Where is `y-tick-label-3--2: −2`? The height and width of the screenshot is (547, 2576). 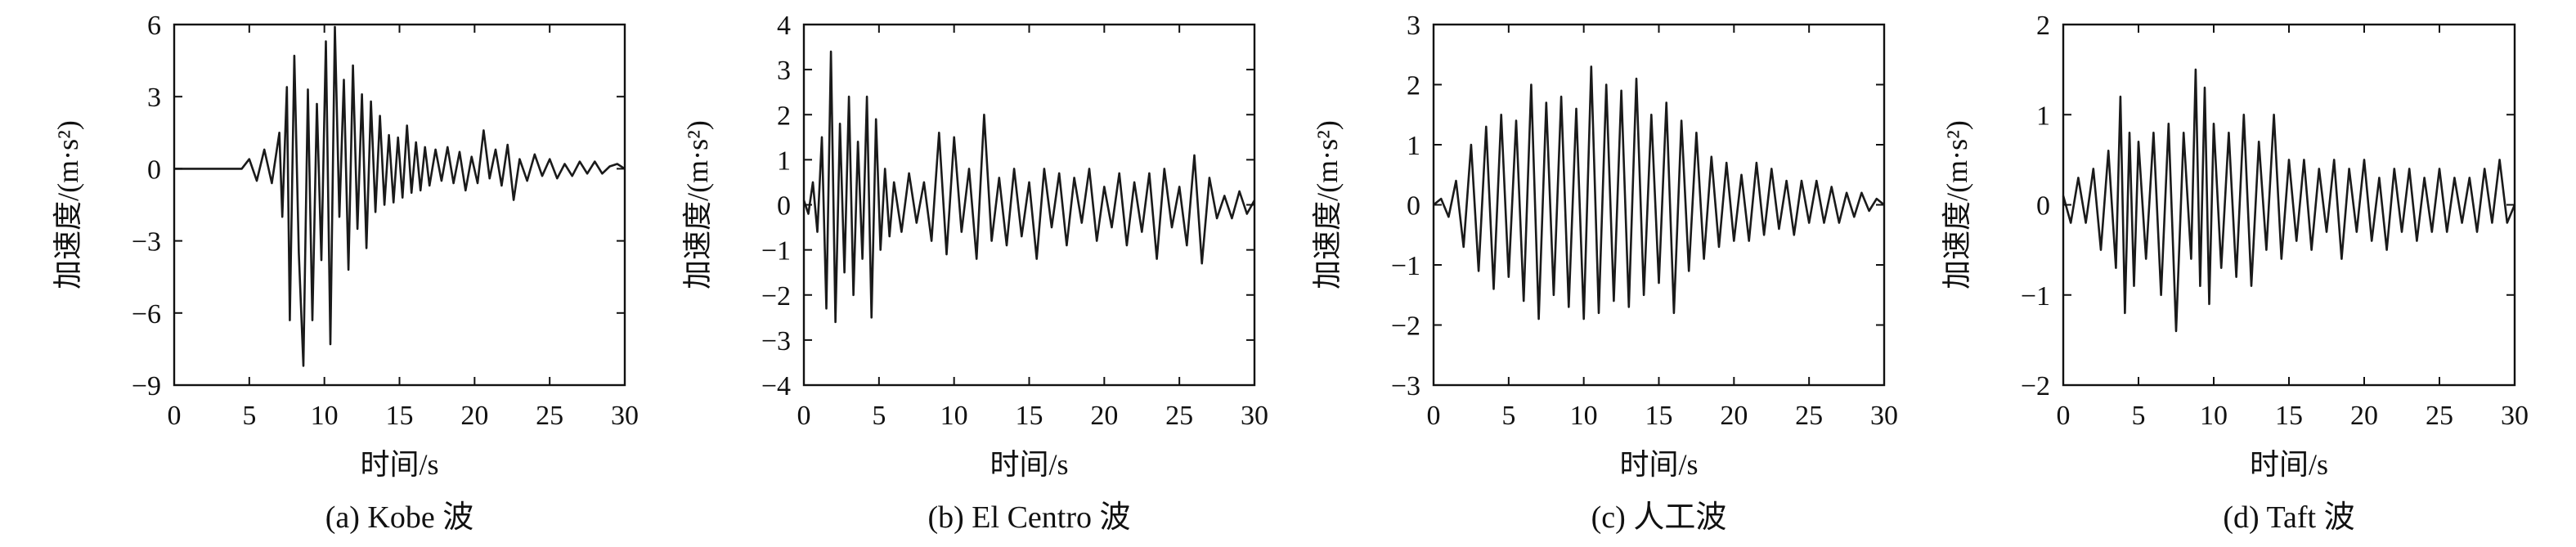
y-tick-label-3--2: −2 is located at coordinates (2036, 386).